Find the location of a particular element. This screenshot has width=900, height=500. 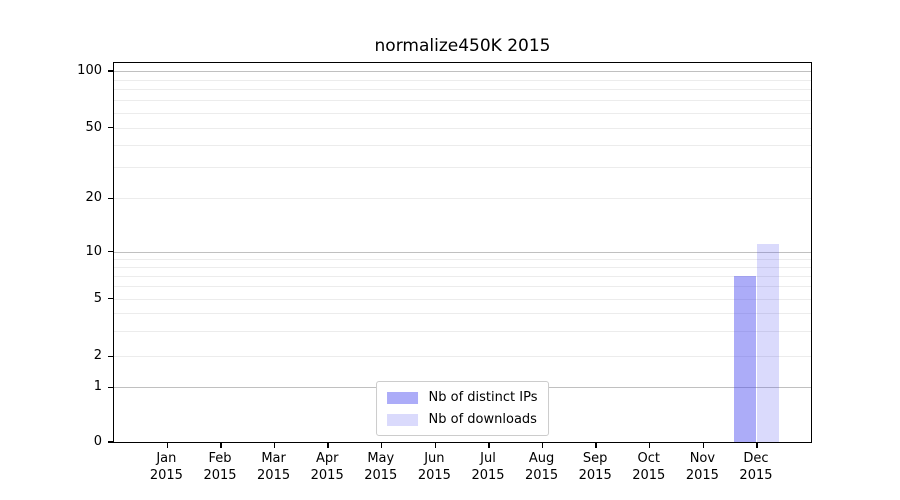

y-tick-label: 5 is located at coordinates (97, 298).